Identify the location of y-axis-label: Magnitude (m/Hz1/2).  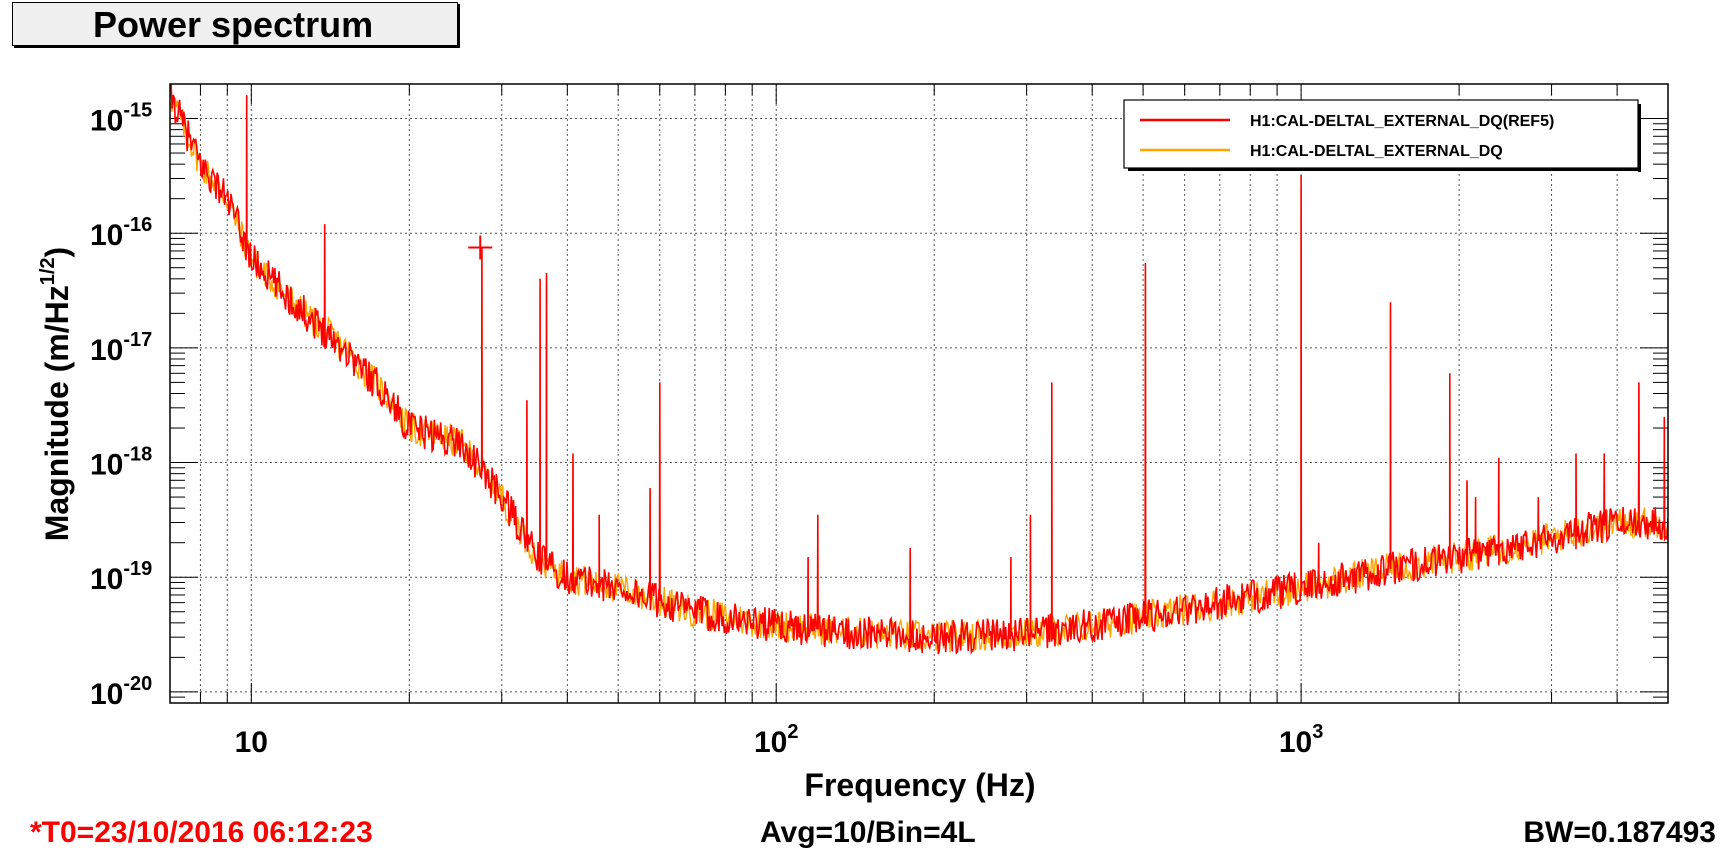
(56, 394).